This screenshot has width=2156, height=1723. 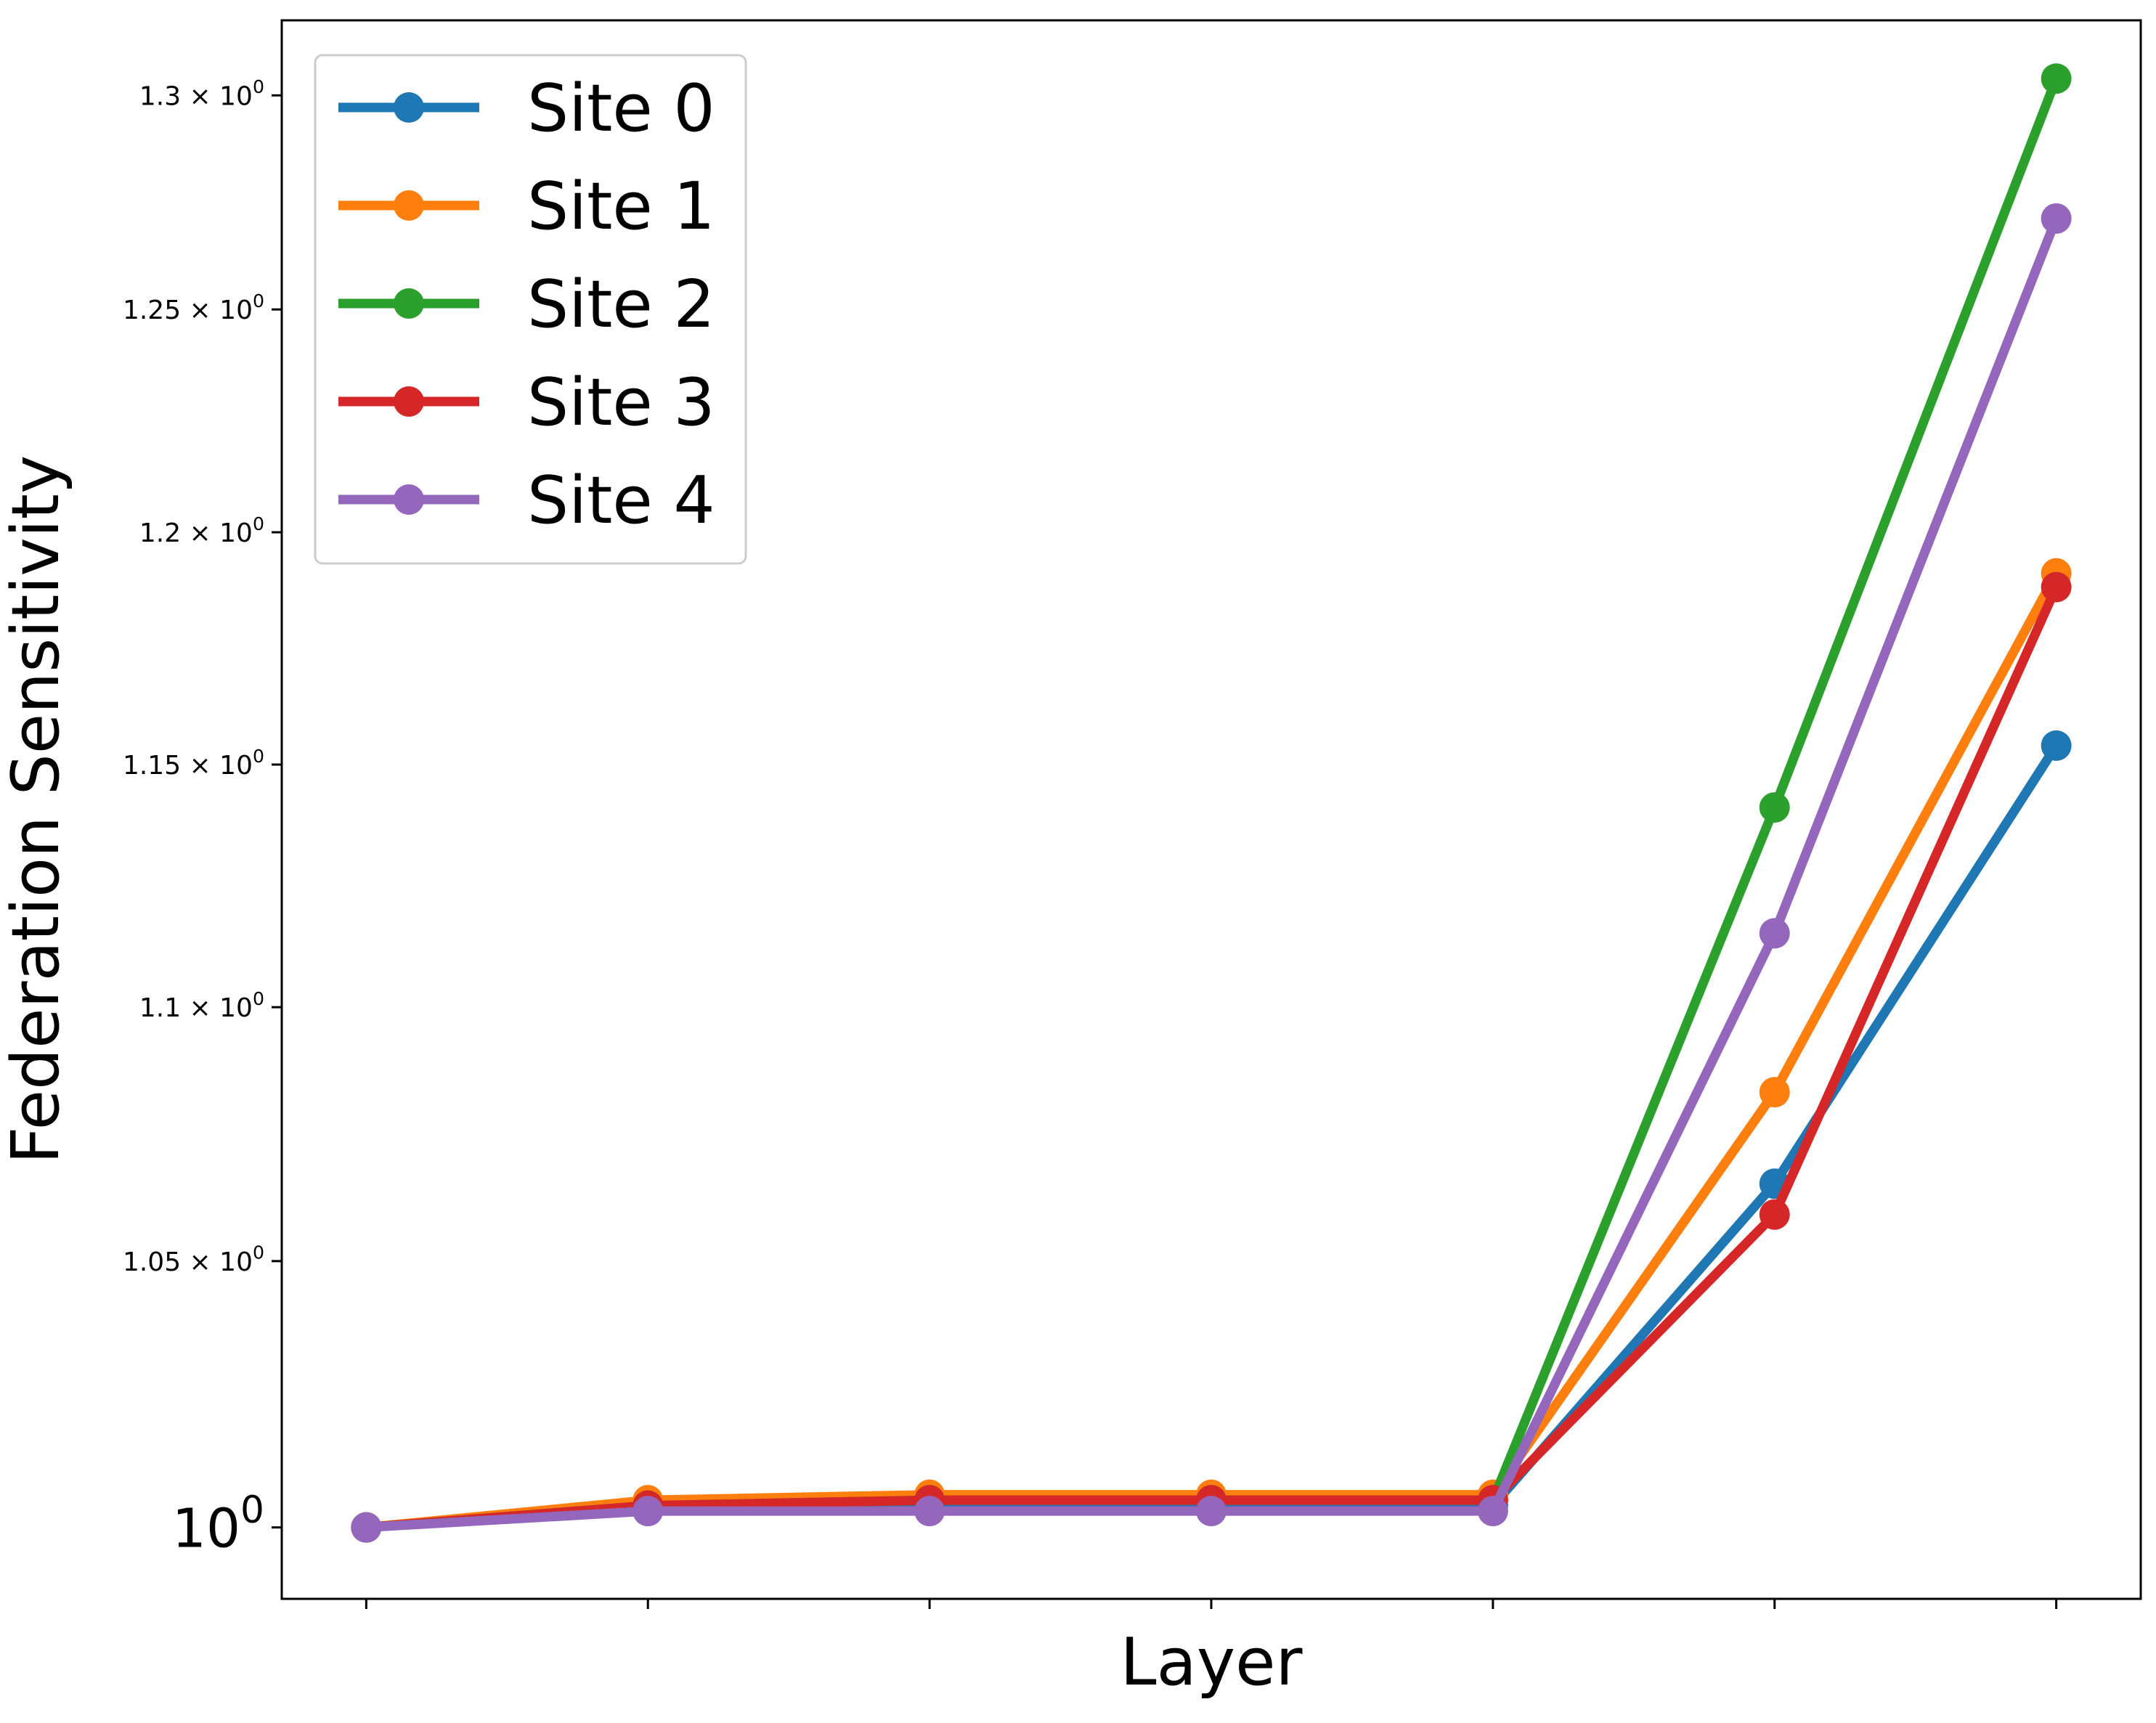 I want to click on y-tick-label-mantissa: 1.15 × 10, so click(x=188, y=766).